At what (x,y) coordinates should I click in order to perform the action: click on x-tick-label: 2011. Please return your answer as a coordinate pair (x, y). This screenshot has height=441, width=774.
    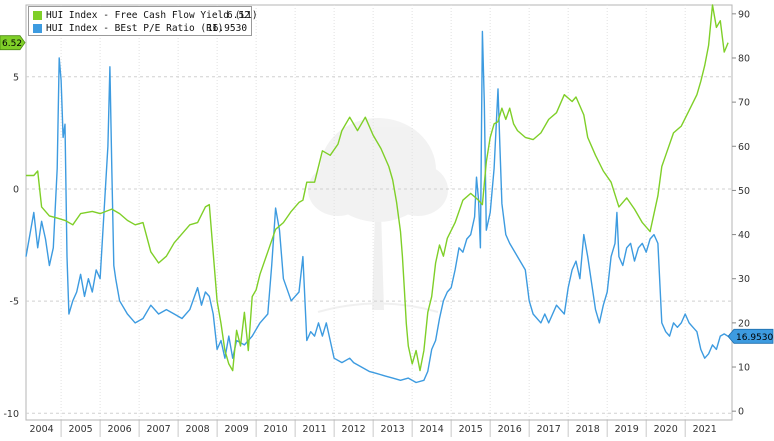
    Looking at the image, I should click on (315, 429).